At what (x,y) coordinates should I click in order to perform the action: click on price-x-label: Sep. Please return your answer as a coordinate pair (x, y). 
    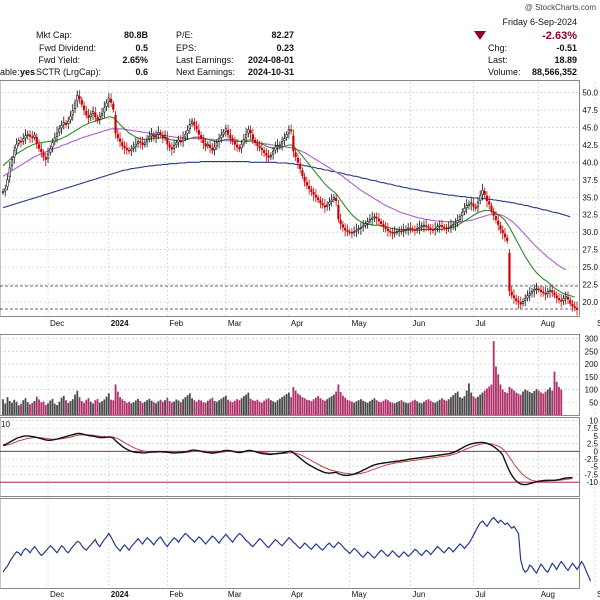
    Looking at the image, I should click on (598, 323).